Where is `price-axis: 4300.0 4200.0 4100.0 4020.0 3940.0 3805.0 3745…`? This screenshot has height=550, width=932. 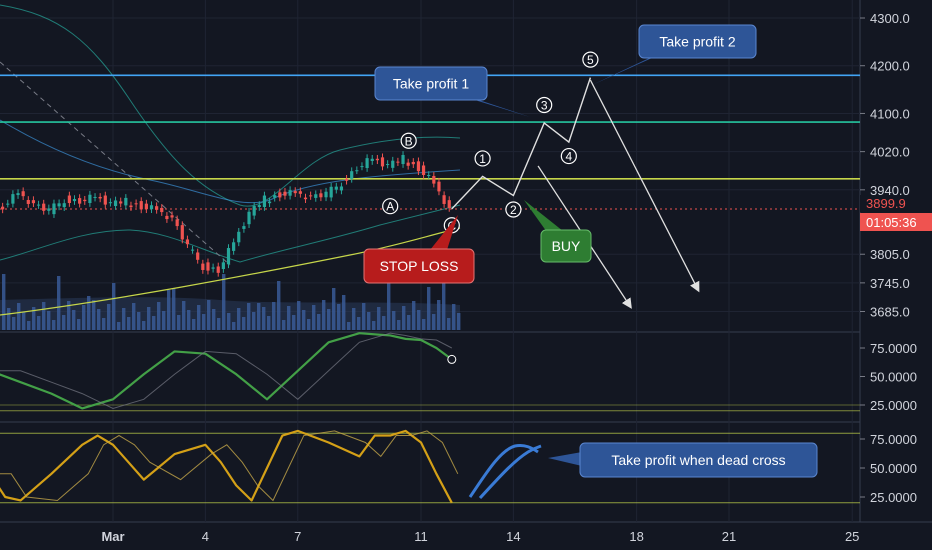 price-axis: 4300.0 4200.0 4100.0 4020.0 3940.0 3805.0 3745… is located at coordinates (885, 165).